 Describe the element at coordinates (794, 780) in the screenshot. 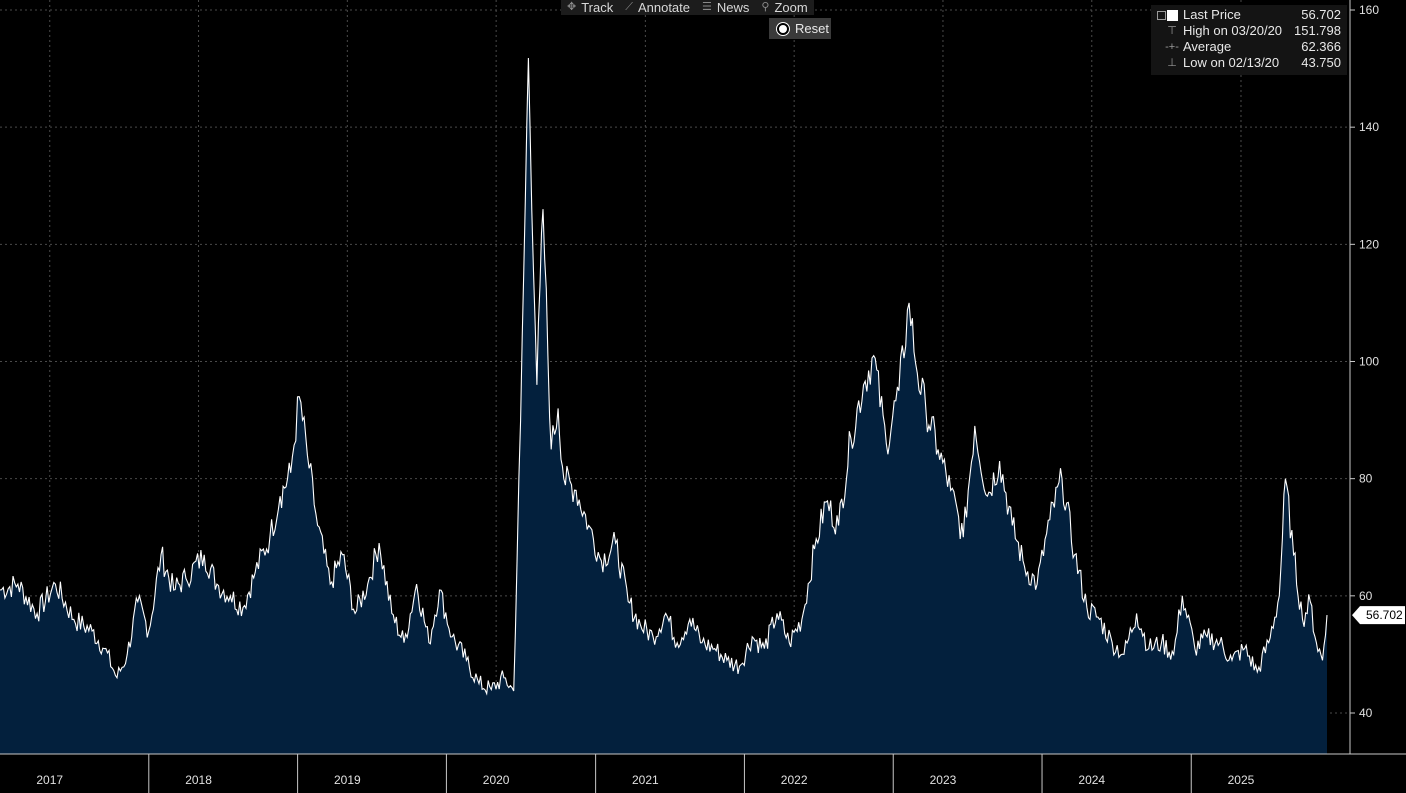

I see `x-tick-label: 2022` at that location.